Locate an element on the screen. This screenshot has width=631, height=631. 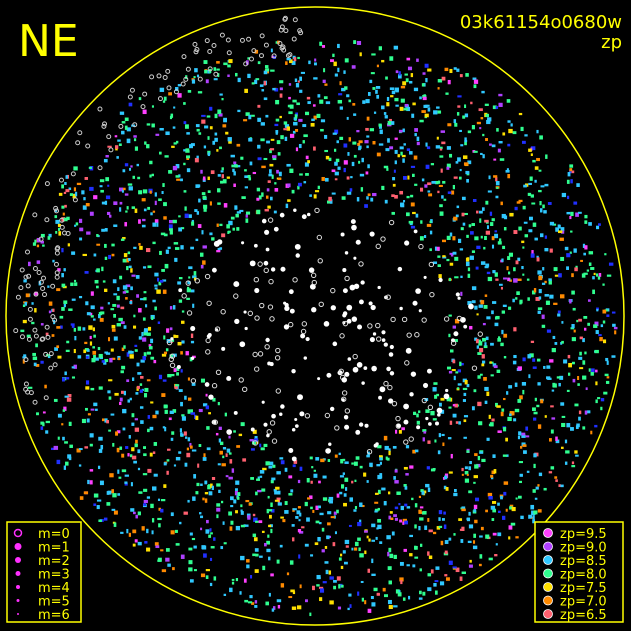
star-ring is located at coordinates (361, 264).